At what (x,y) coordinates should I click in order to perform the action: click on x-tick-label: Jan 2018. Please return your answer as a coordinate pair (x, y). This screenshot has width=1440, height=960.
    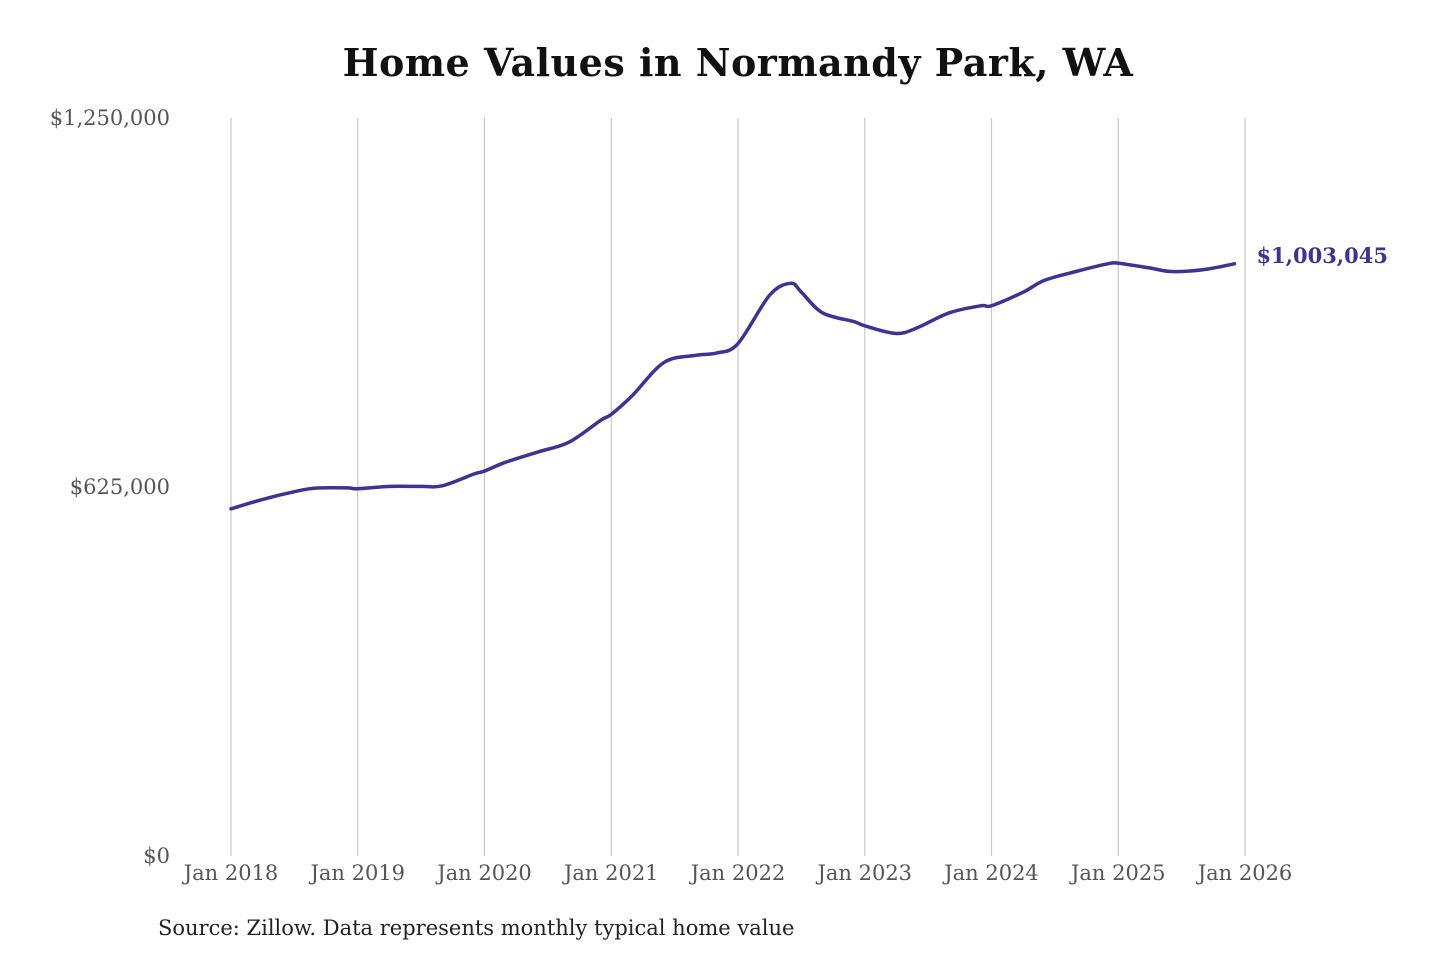
    Looking at the image, I should click on (230, 873).